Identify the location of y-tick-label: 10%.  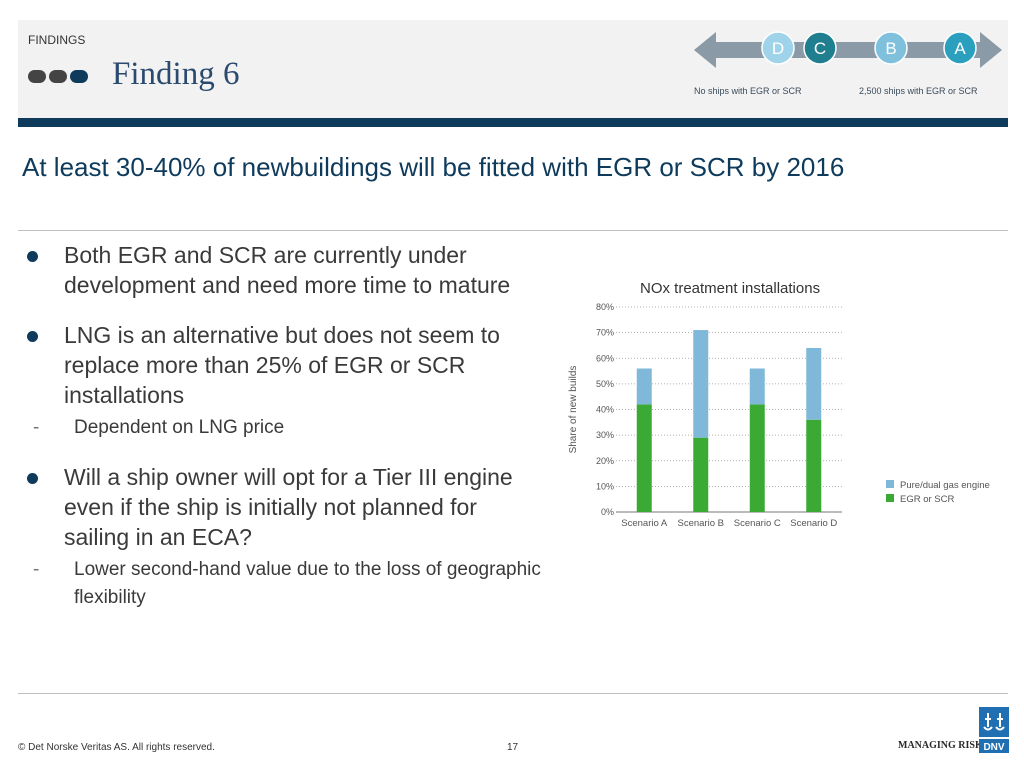
(605, 486).